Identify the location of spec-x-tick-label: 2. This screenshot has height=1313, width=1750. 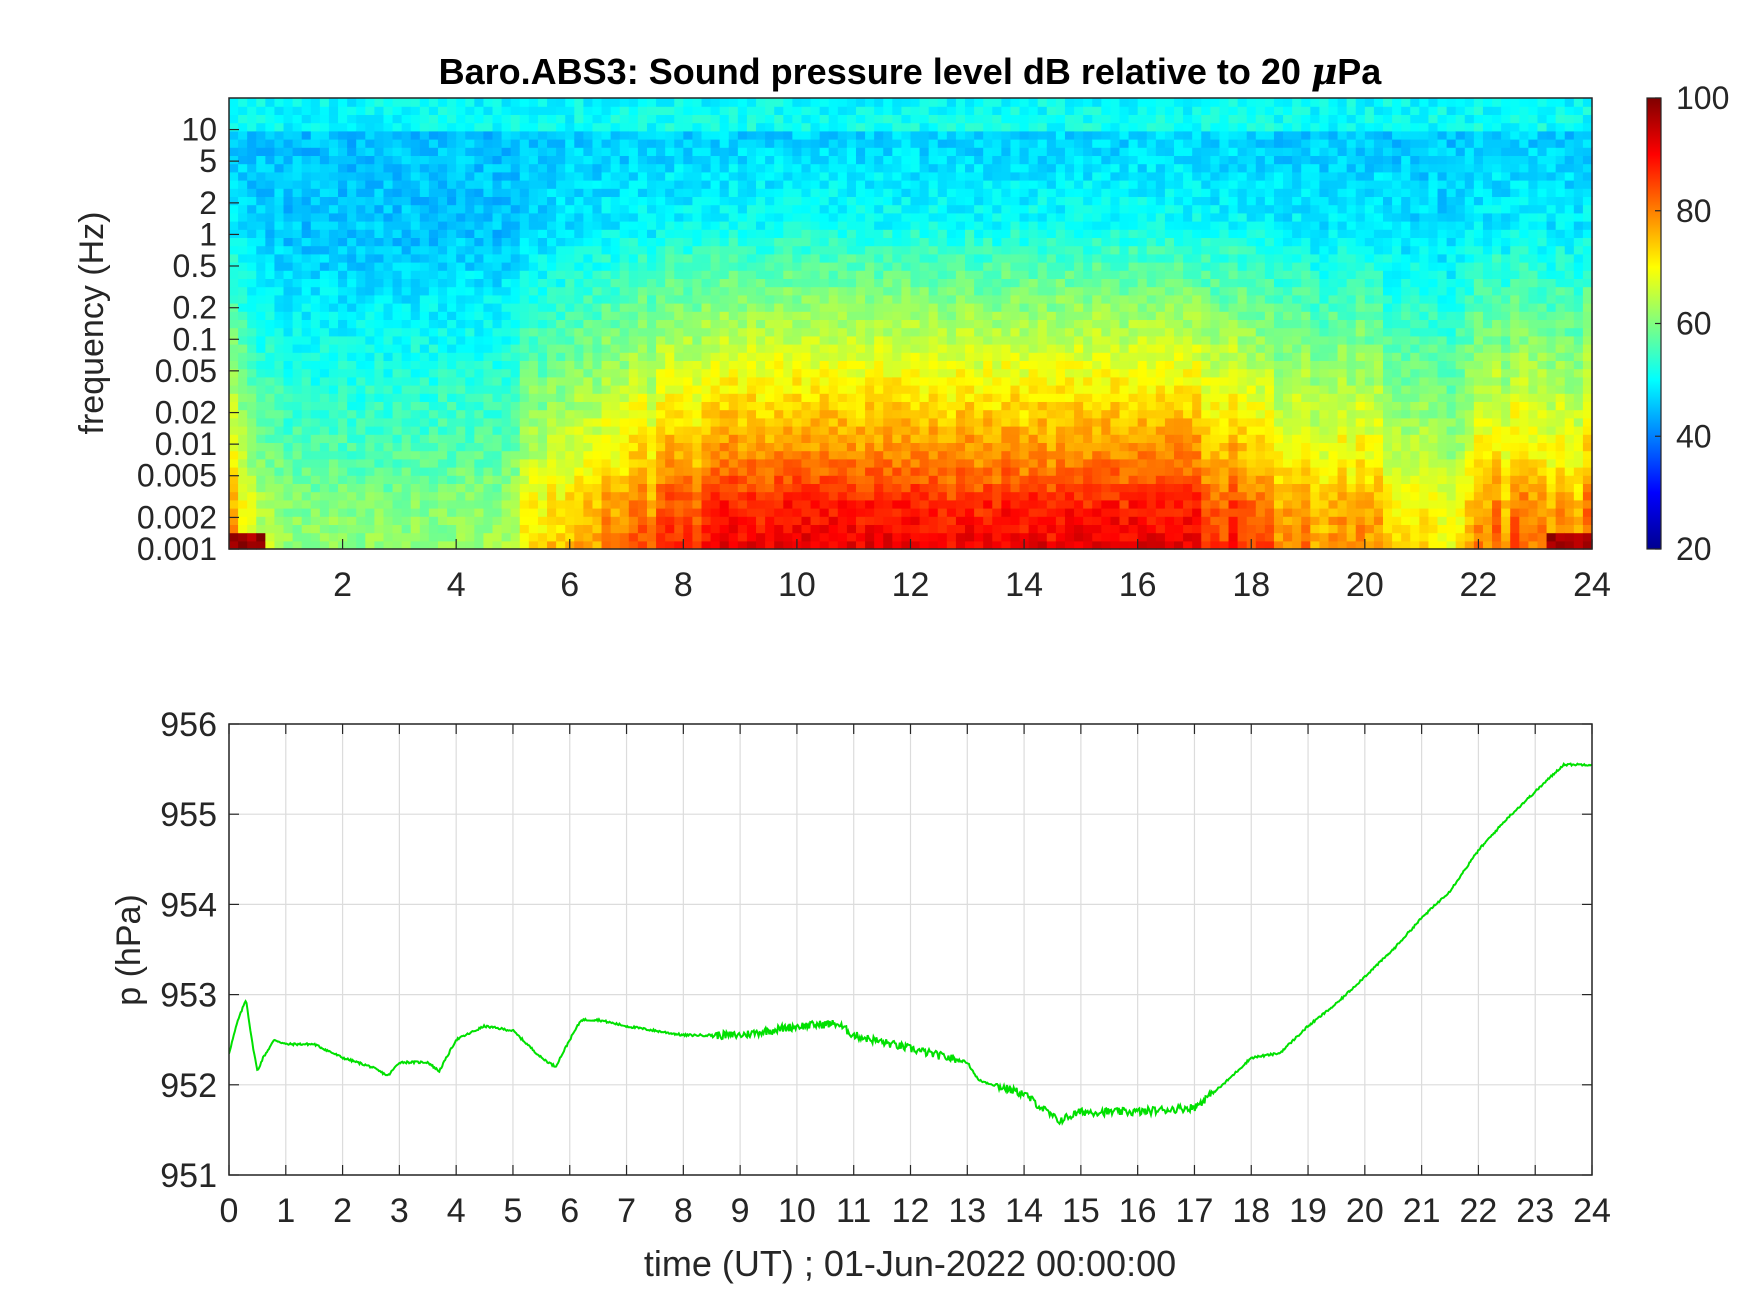
(342, 585).